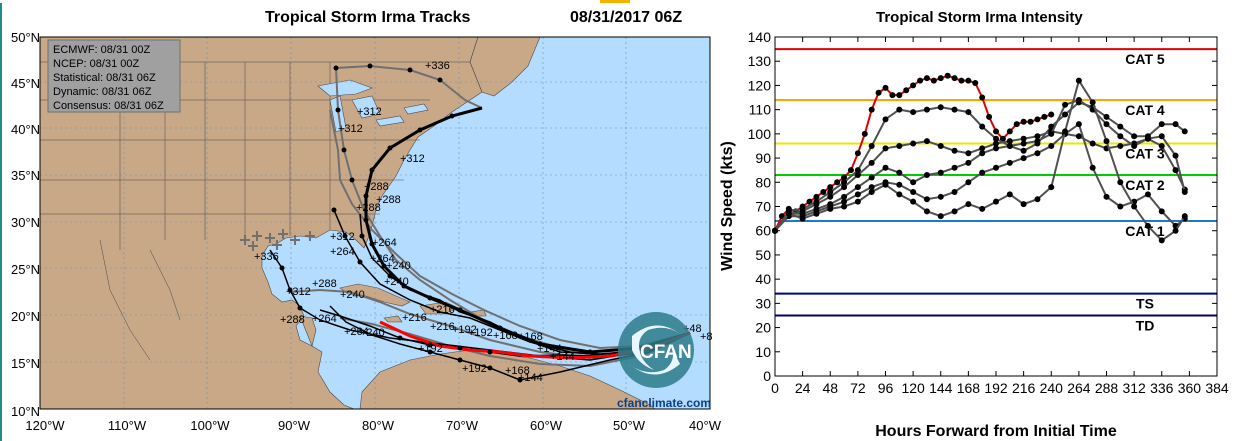 The width and height of the screenshot is (1237, 441). What do you see at coordinates (1, 220) in the screenshot?
I see `page-left-edge` at bounding box center [1, 220].